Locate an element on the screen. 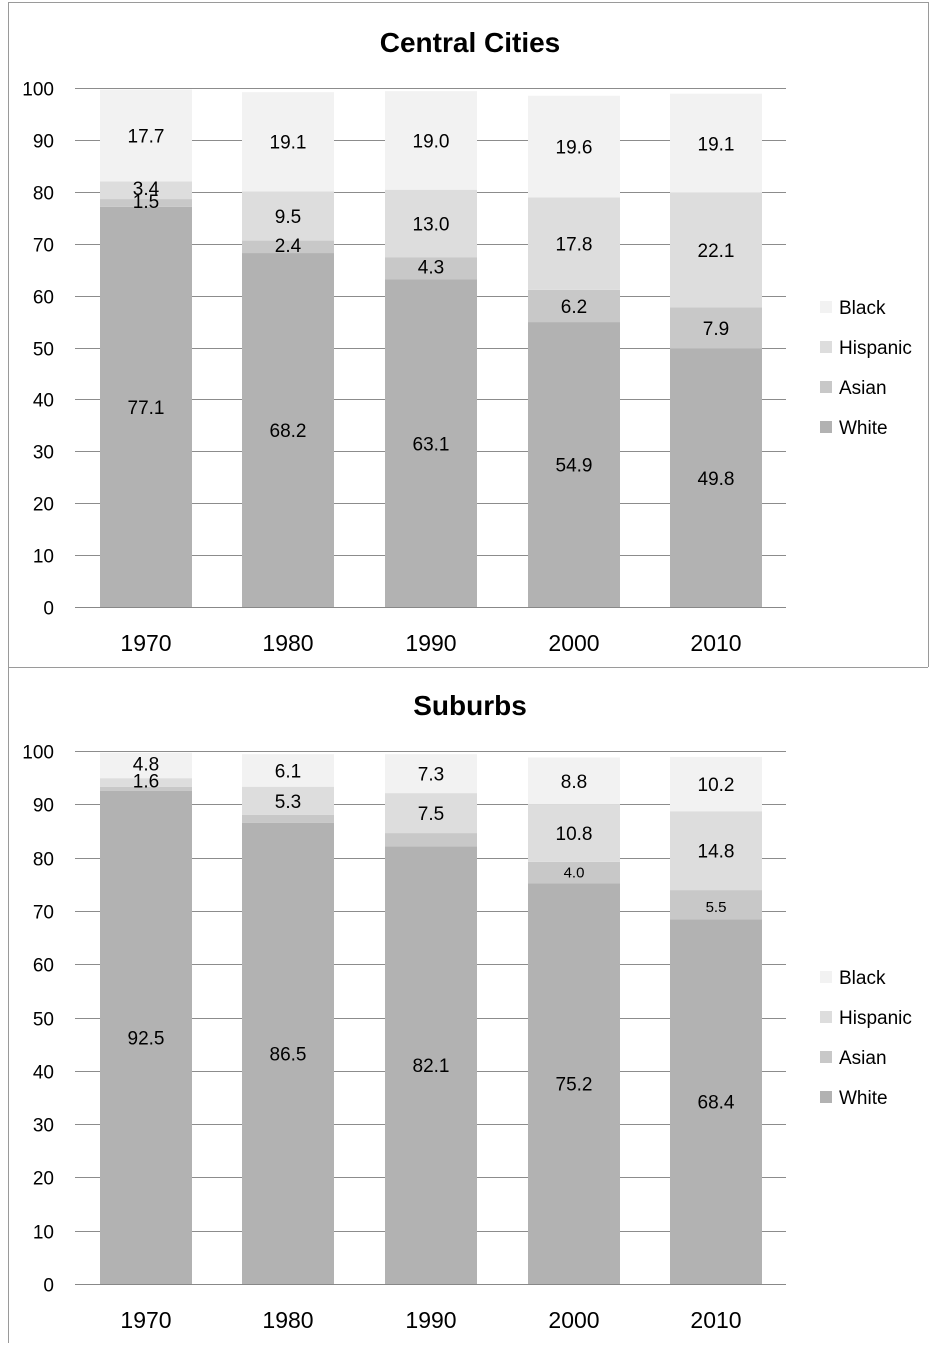  data-label: 82.1 is located at coordinates (431, 1066).